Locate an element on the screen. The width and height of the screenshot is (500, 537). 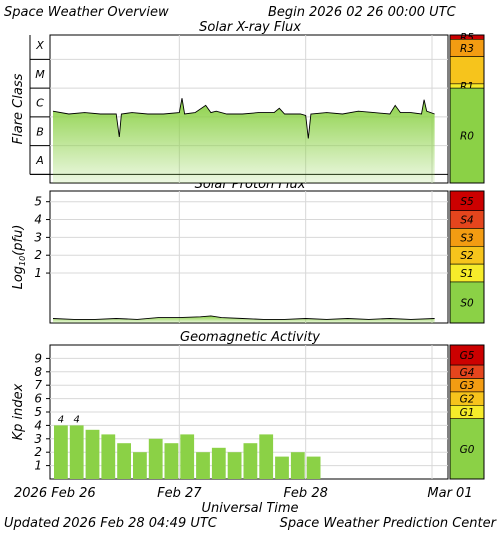
proton-scale-label: S2 is located at coordinates (467, 256).